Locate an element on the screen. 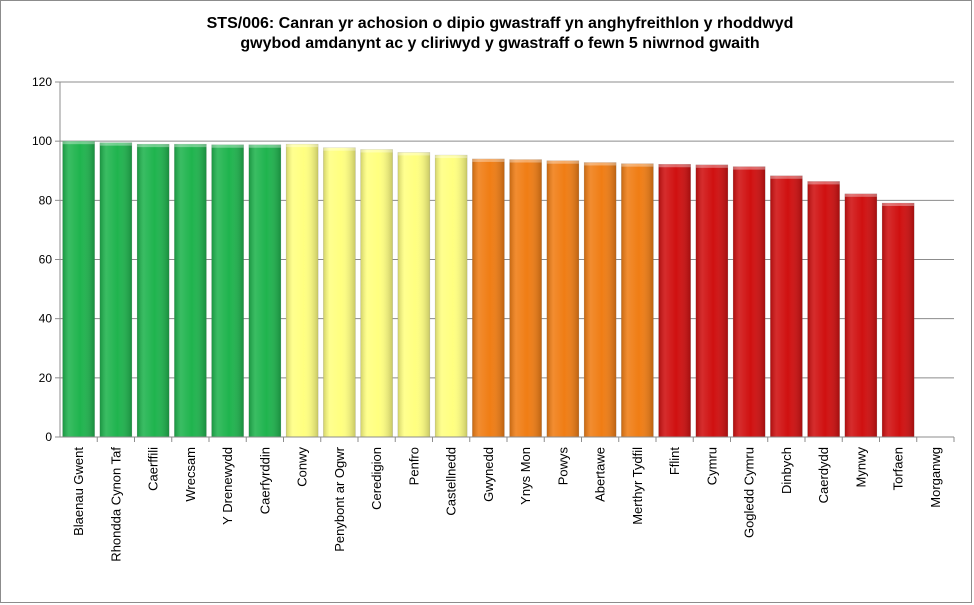  x-category-label: Torfaen is located at coordinates (898, 468).